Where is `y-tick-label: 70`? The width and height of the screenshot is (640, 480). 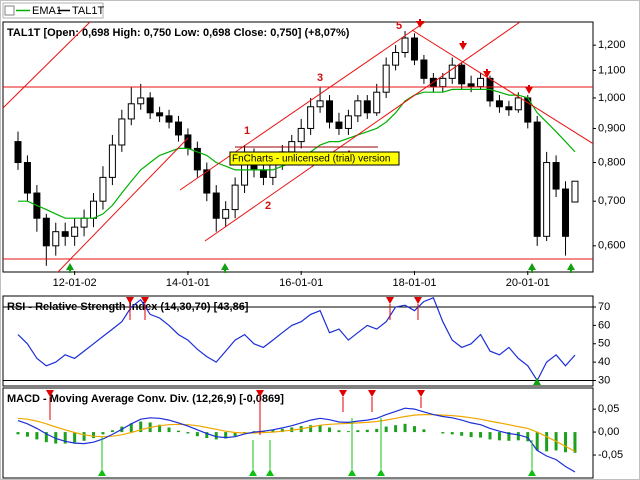 y-tick-label: 70 is located at coordinates (604, 307).